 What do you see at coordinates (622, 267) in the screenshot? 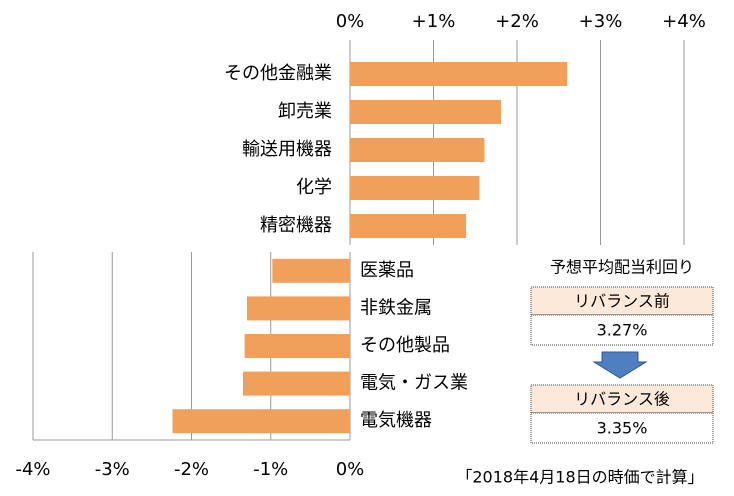
I see `box-title: 予想平均配当利回り` at bounding box center [622, 267].